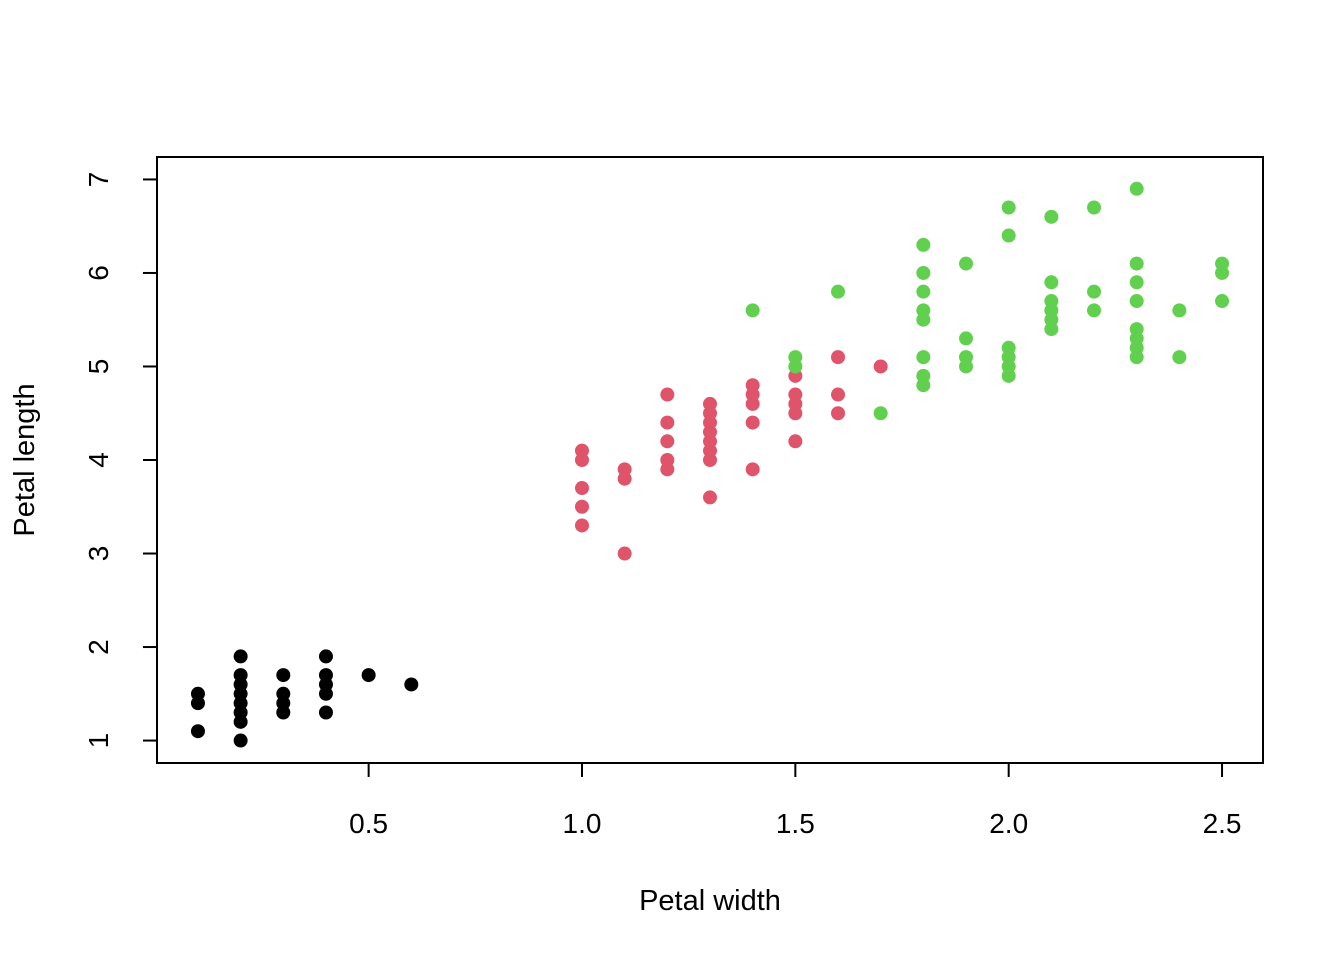 The image size is (1344, 960). Describe the element at coordinates (25, 459) in the screenshot. I see `y-axis-label: Petal length` at that location.